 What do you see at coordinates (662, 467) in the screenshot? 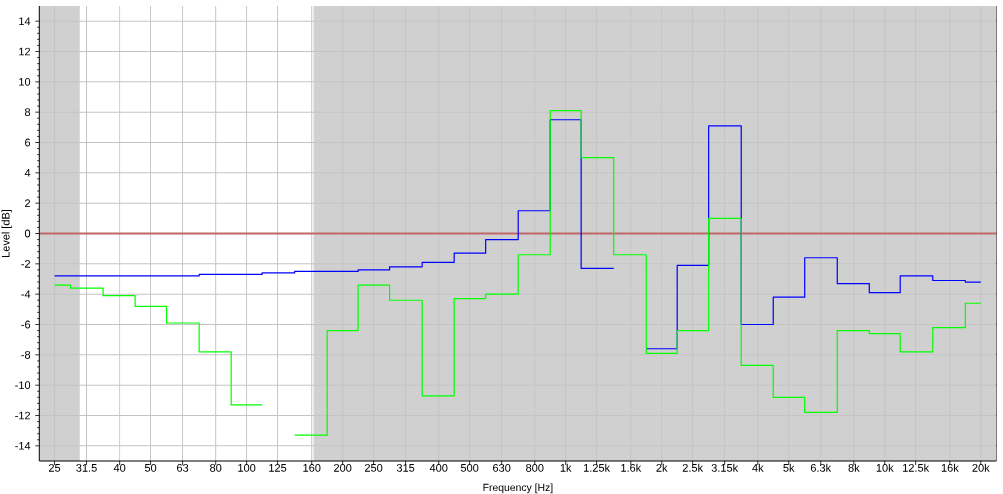
I see `x-tick-label: 2k` at bounding box center [662, 467].